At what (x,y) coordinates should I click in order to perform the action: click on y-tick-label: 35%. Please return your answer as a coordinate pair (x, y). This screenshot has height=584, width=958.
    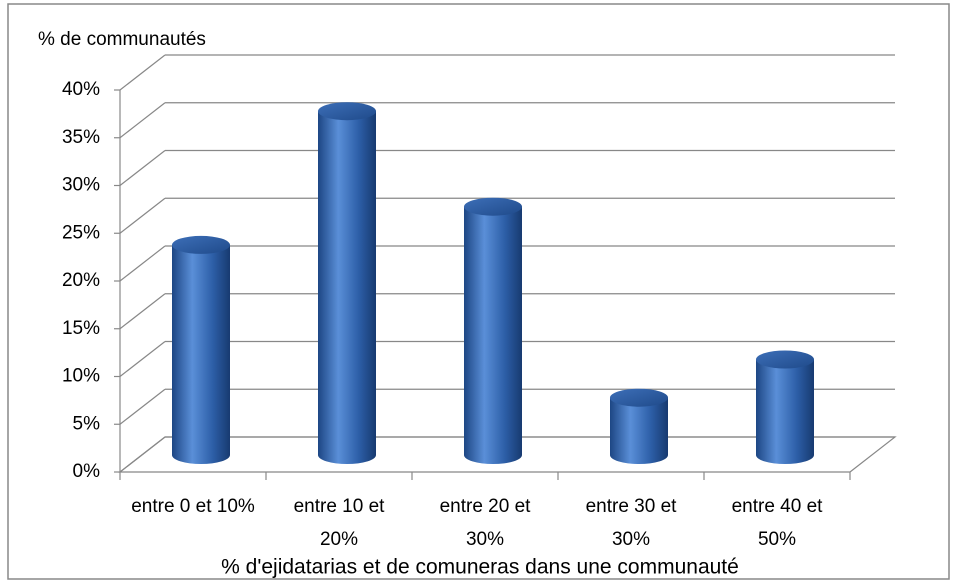
    Looking at the image, I should click on (81, 137).